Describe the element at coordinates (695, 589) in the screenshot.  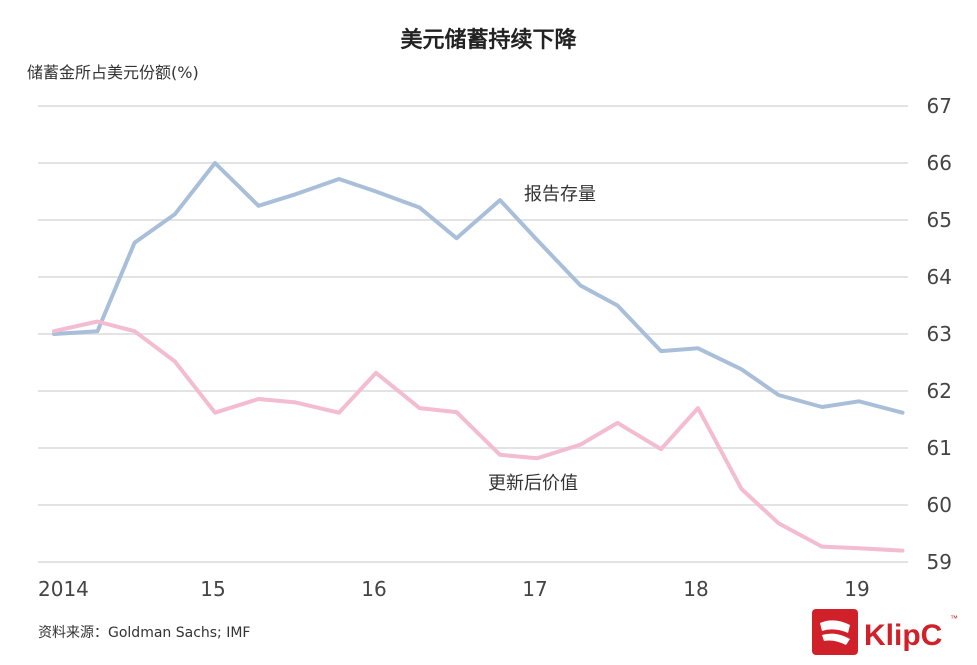
I see `x-tick-18: 18` at that location.